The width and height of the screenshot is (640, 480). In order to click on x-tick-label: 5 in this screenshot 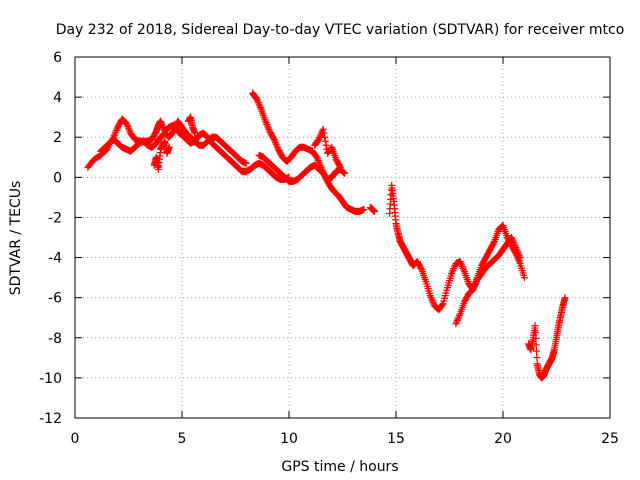, I will do `click(182, 439)`.